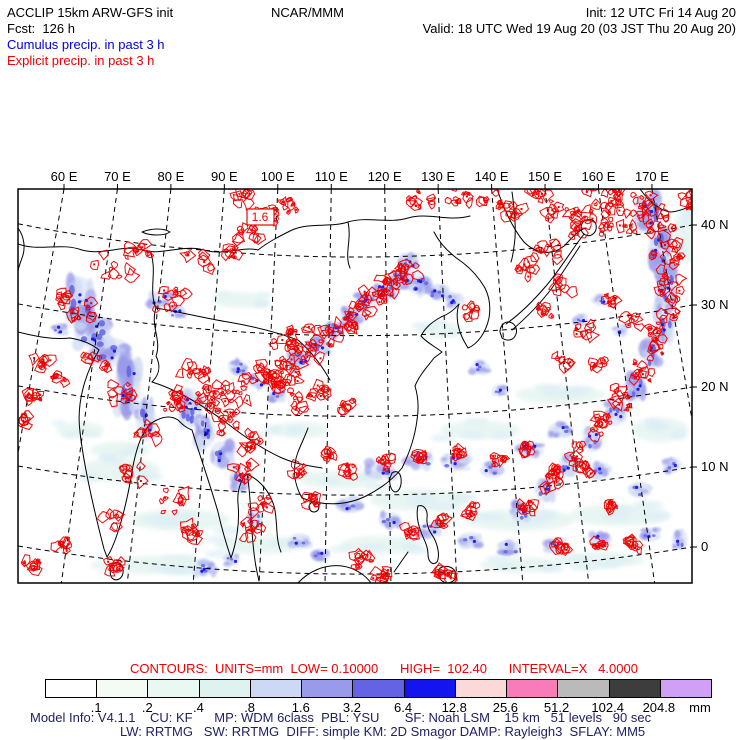  What do you see at coordinates (714, 304) in the screenshot?
I see `lat-tick-label: 30 N` at bounding box center [714, 304].